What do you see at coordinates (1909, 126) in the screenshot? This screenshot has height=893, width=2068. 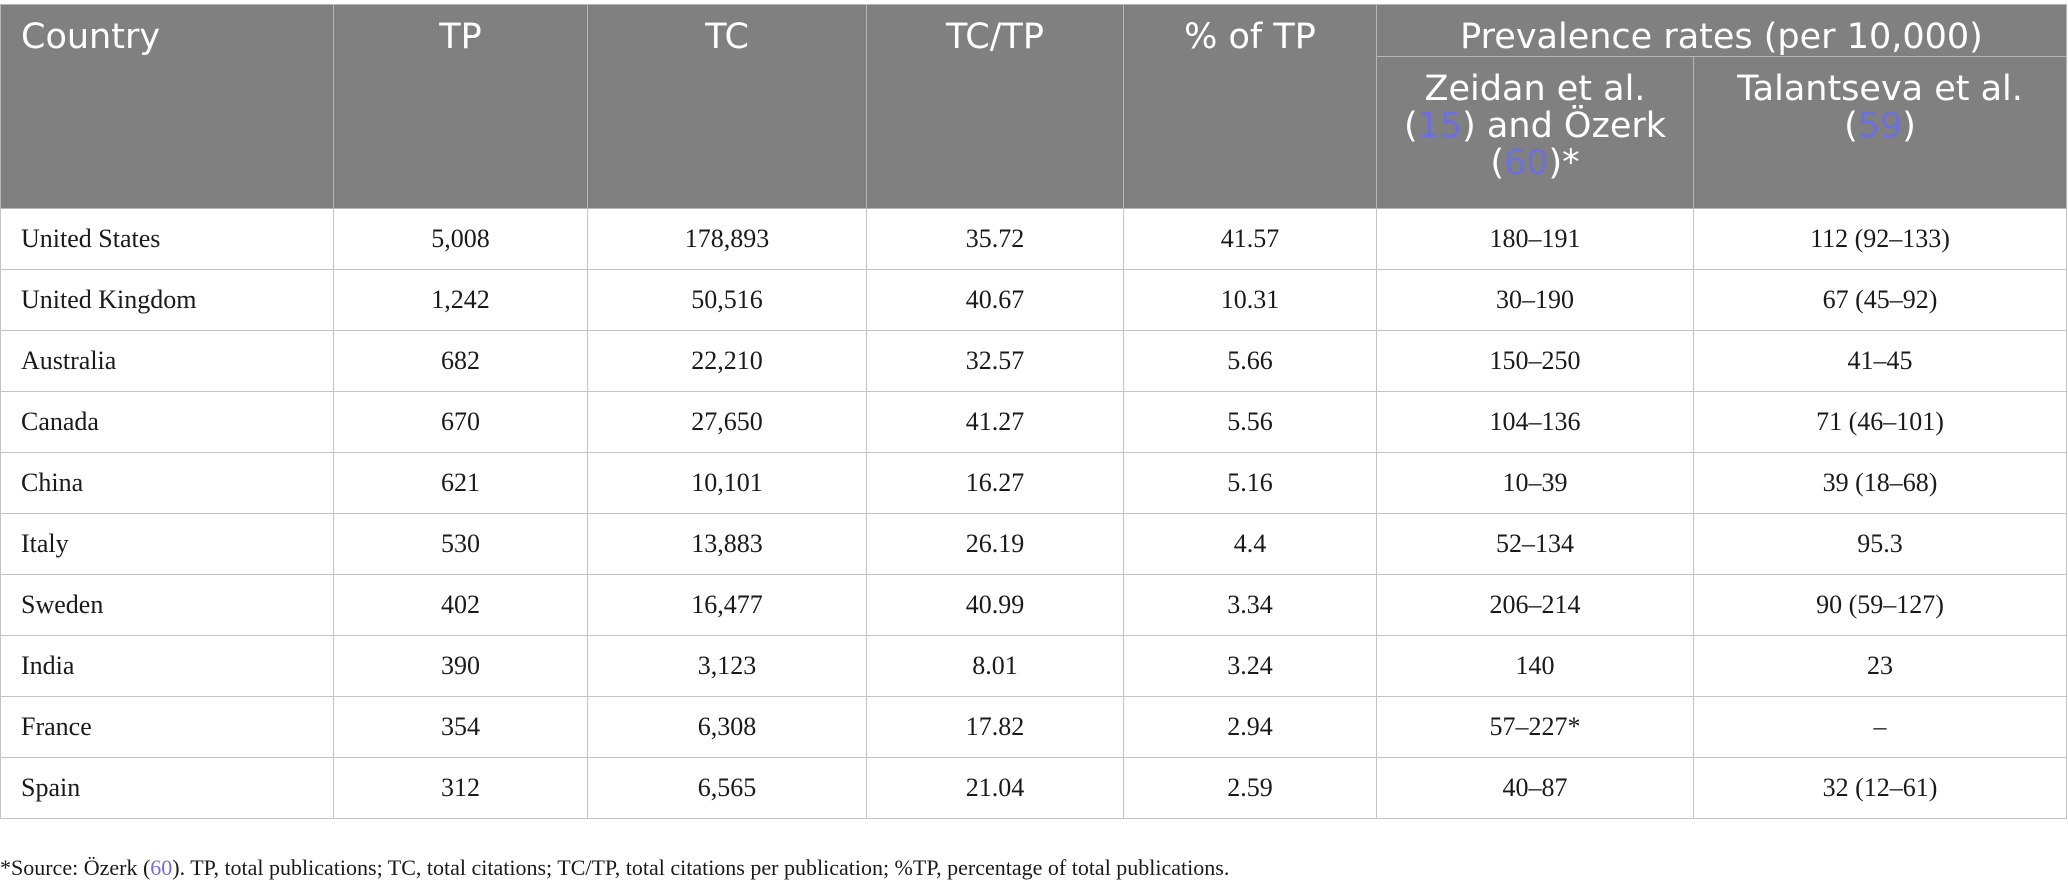 I see `header-talantseva-close: )` at bounding box center [1909, 126].